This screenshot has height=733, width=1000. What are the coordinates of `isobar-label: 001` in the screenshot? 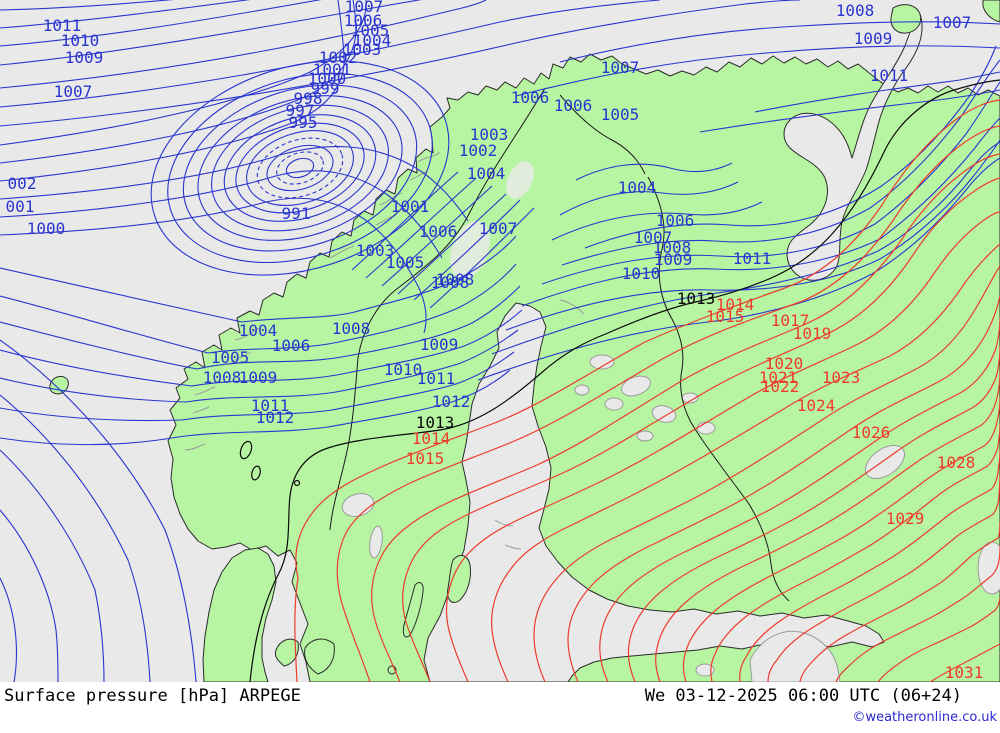 It's located at (20, 206).